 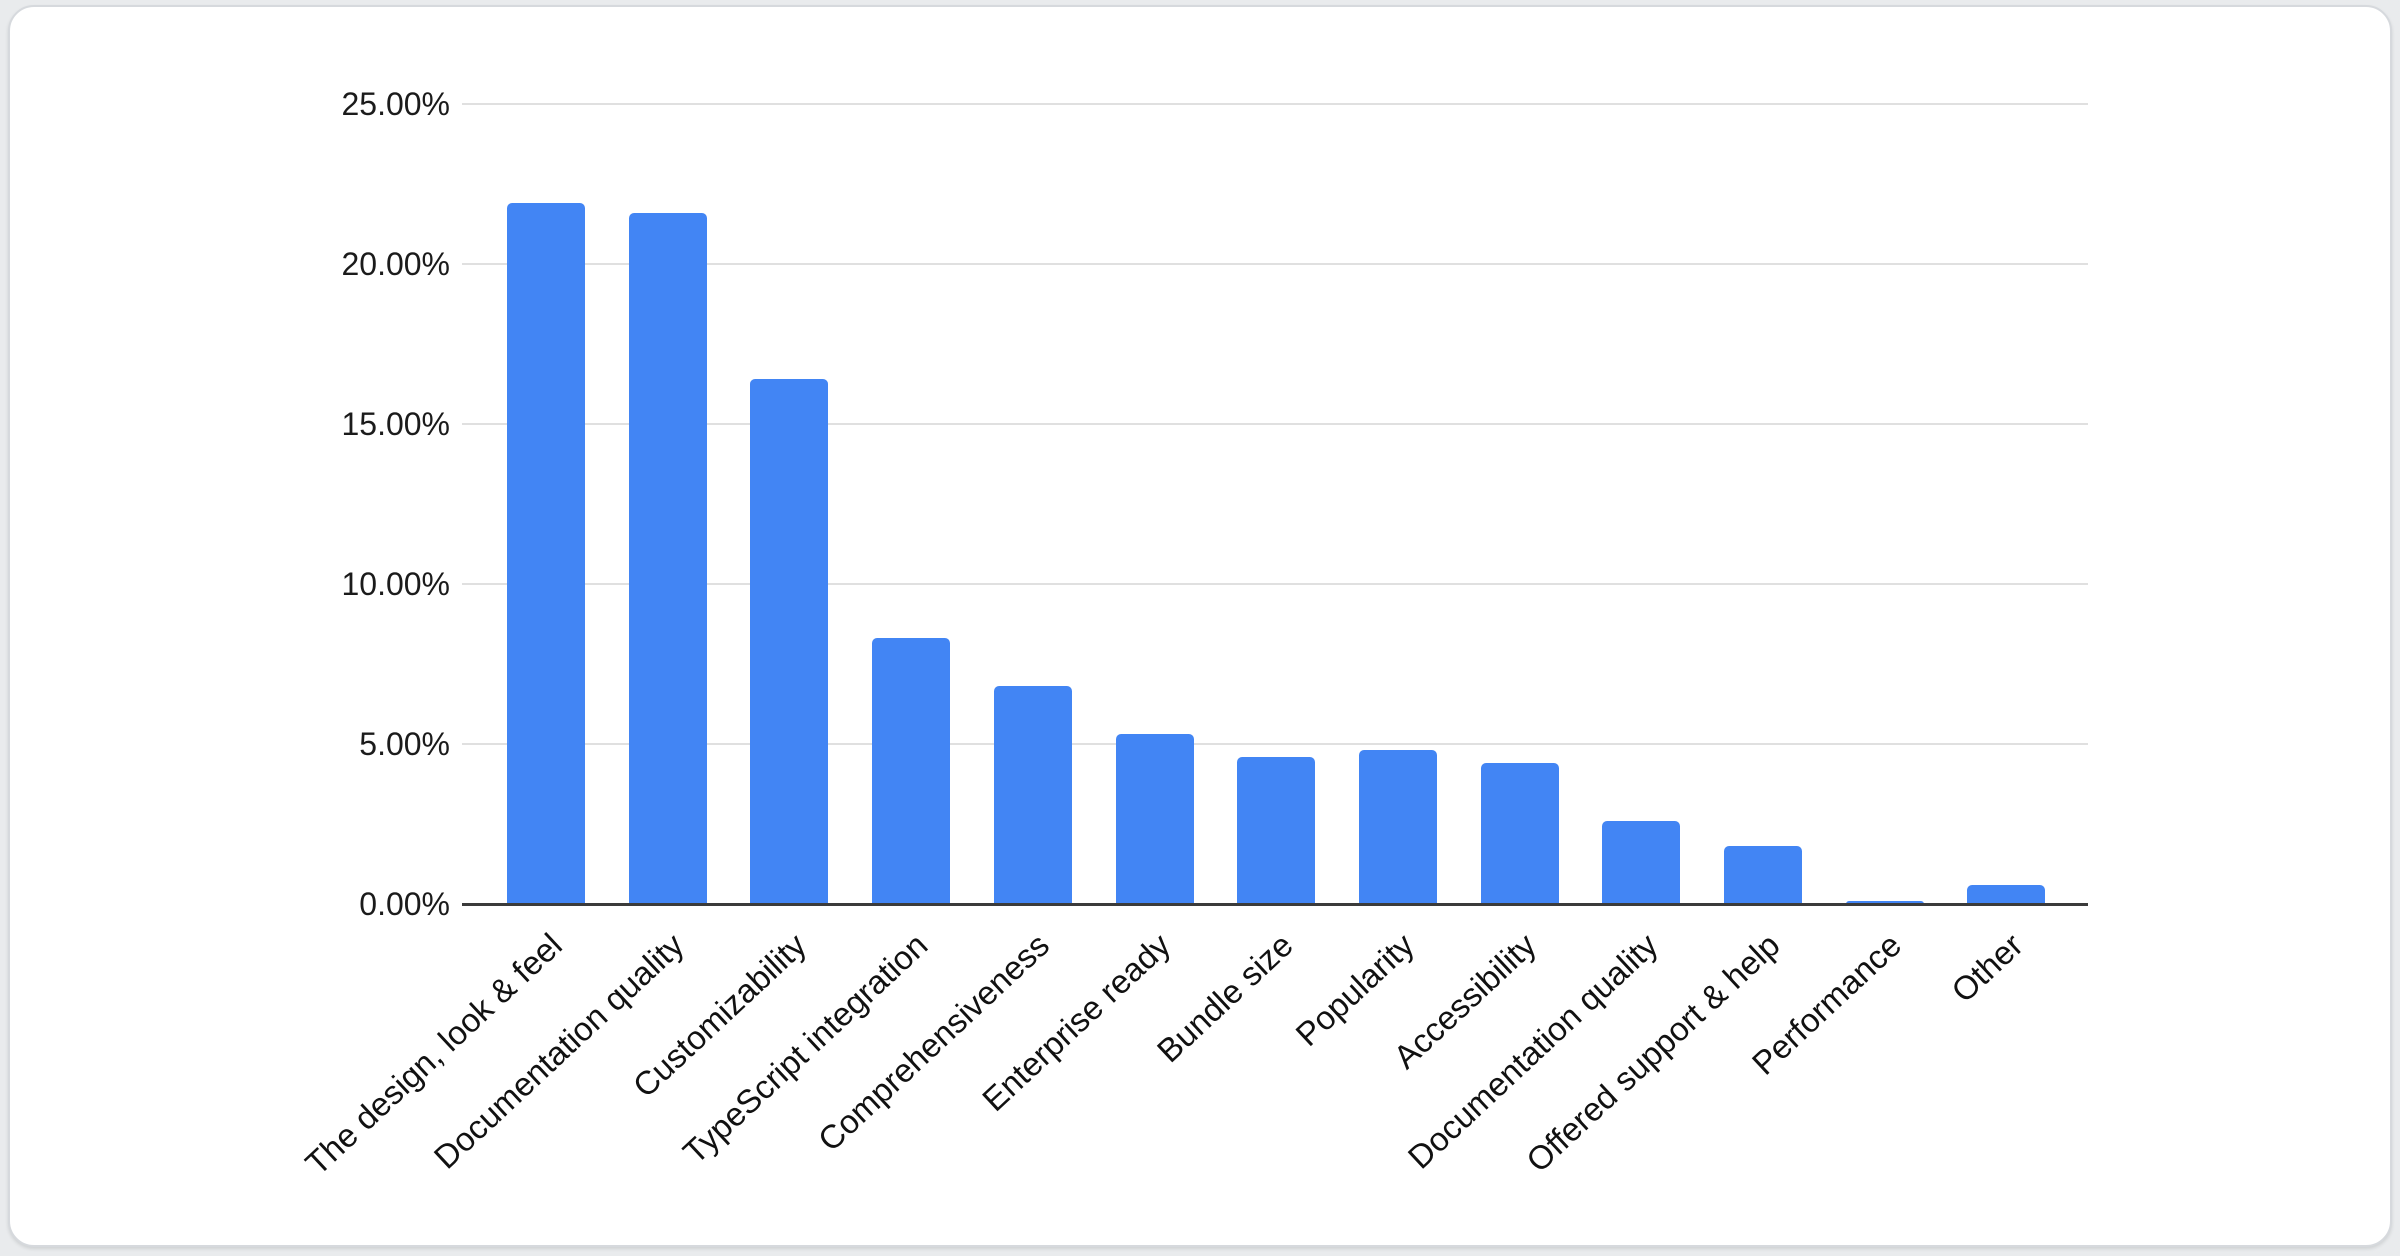 What do you see at coordinates (404, 744) in the screenshot?
I see `y-tick-label-5: 5.00%` at bounding box center [404, 744].